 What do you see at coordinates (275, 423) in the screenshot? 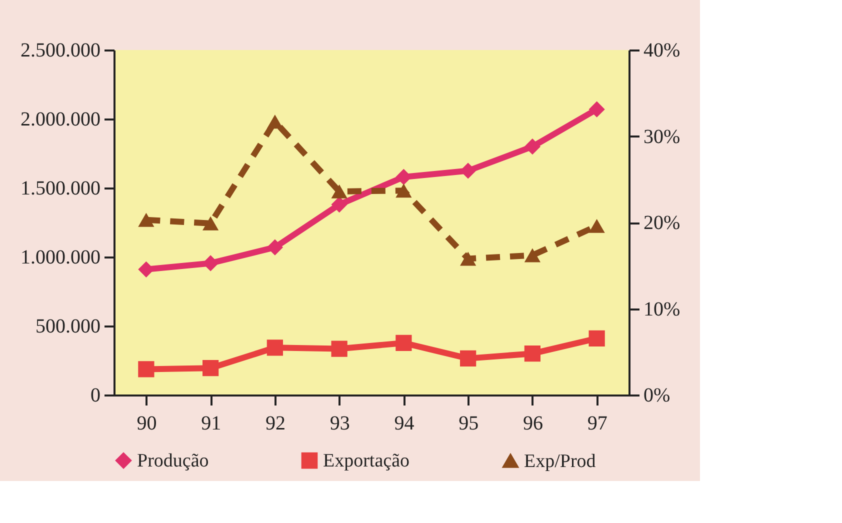
I see `x-tick-label: 92` at bounding box center [275, 423].